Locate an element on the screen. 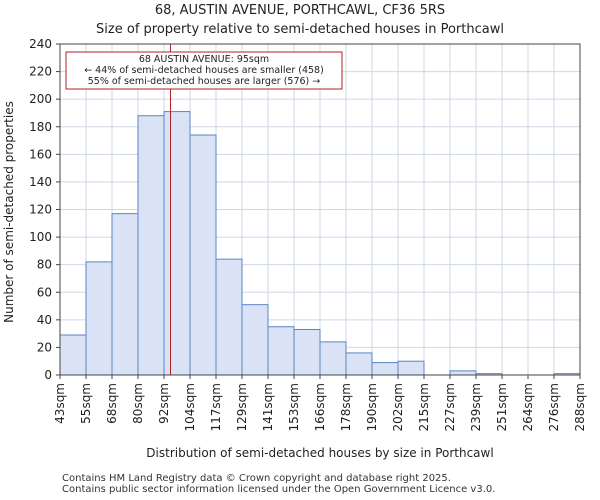  x-tick-label: 153sqm is located at coordinates (294, 407).